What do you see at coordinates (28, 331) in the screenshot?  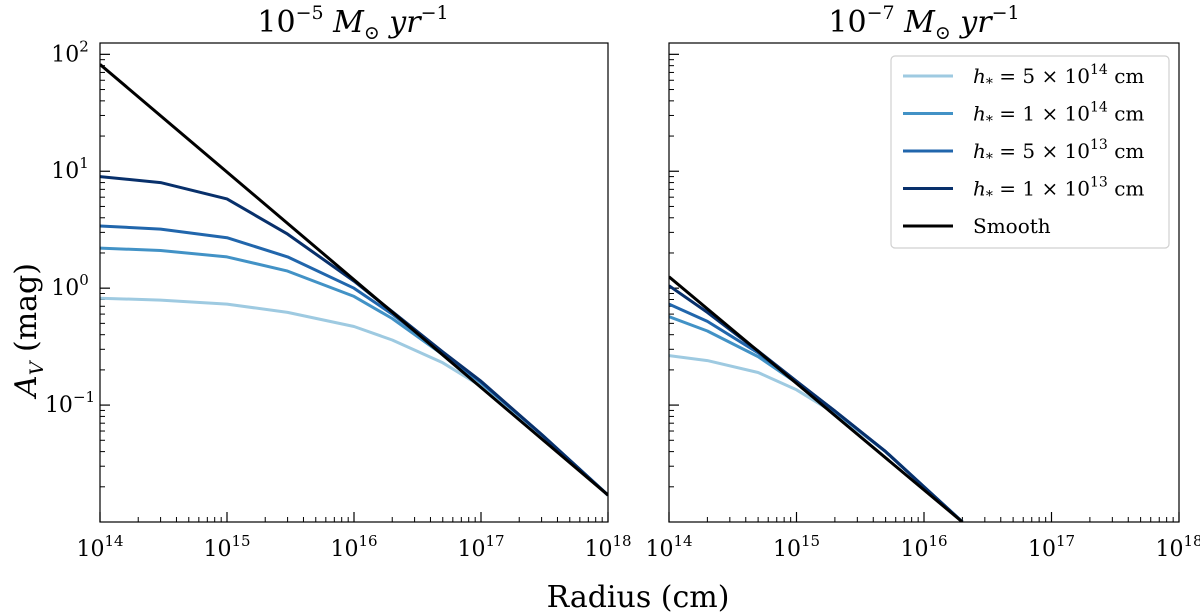 I see `y-axis-label: AV (mag)` at bounding box center [28, 331].